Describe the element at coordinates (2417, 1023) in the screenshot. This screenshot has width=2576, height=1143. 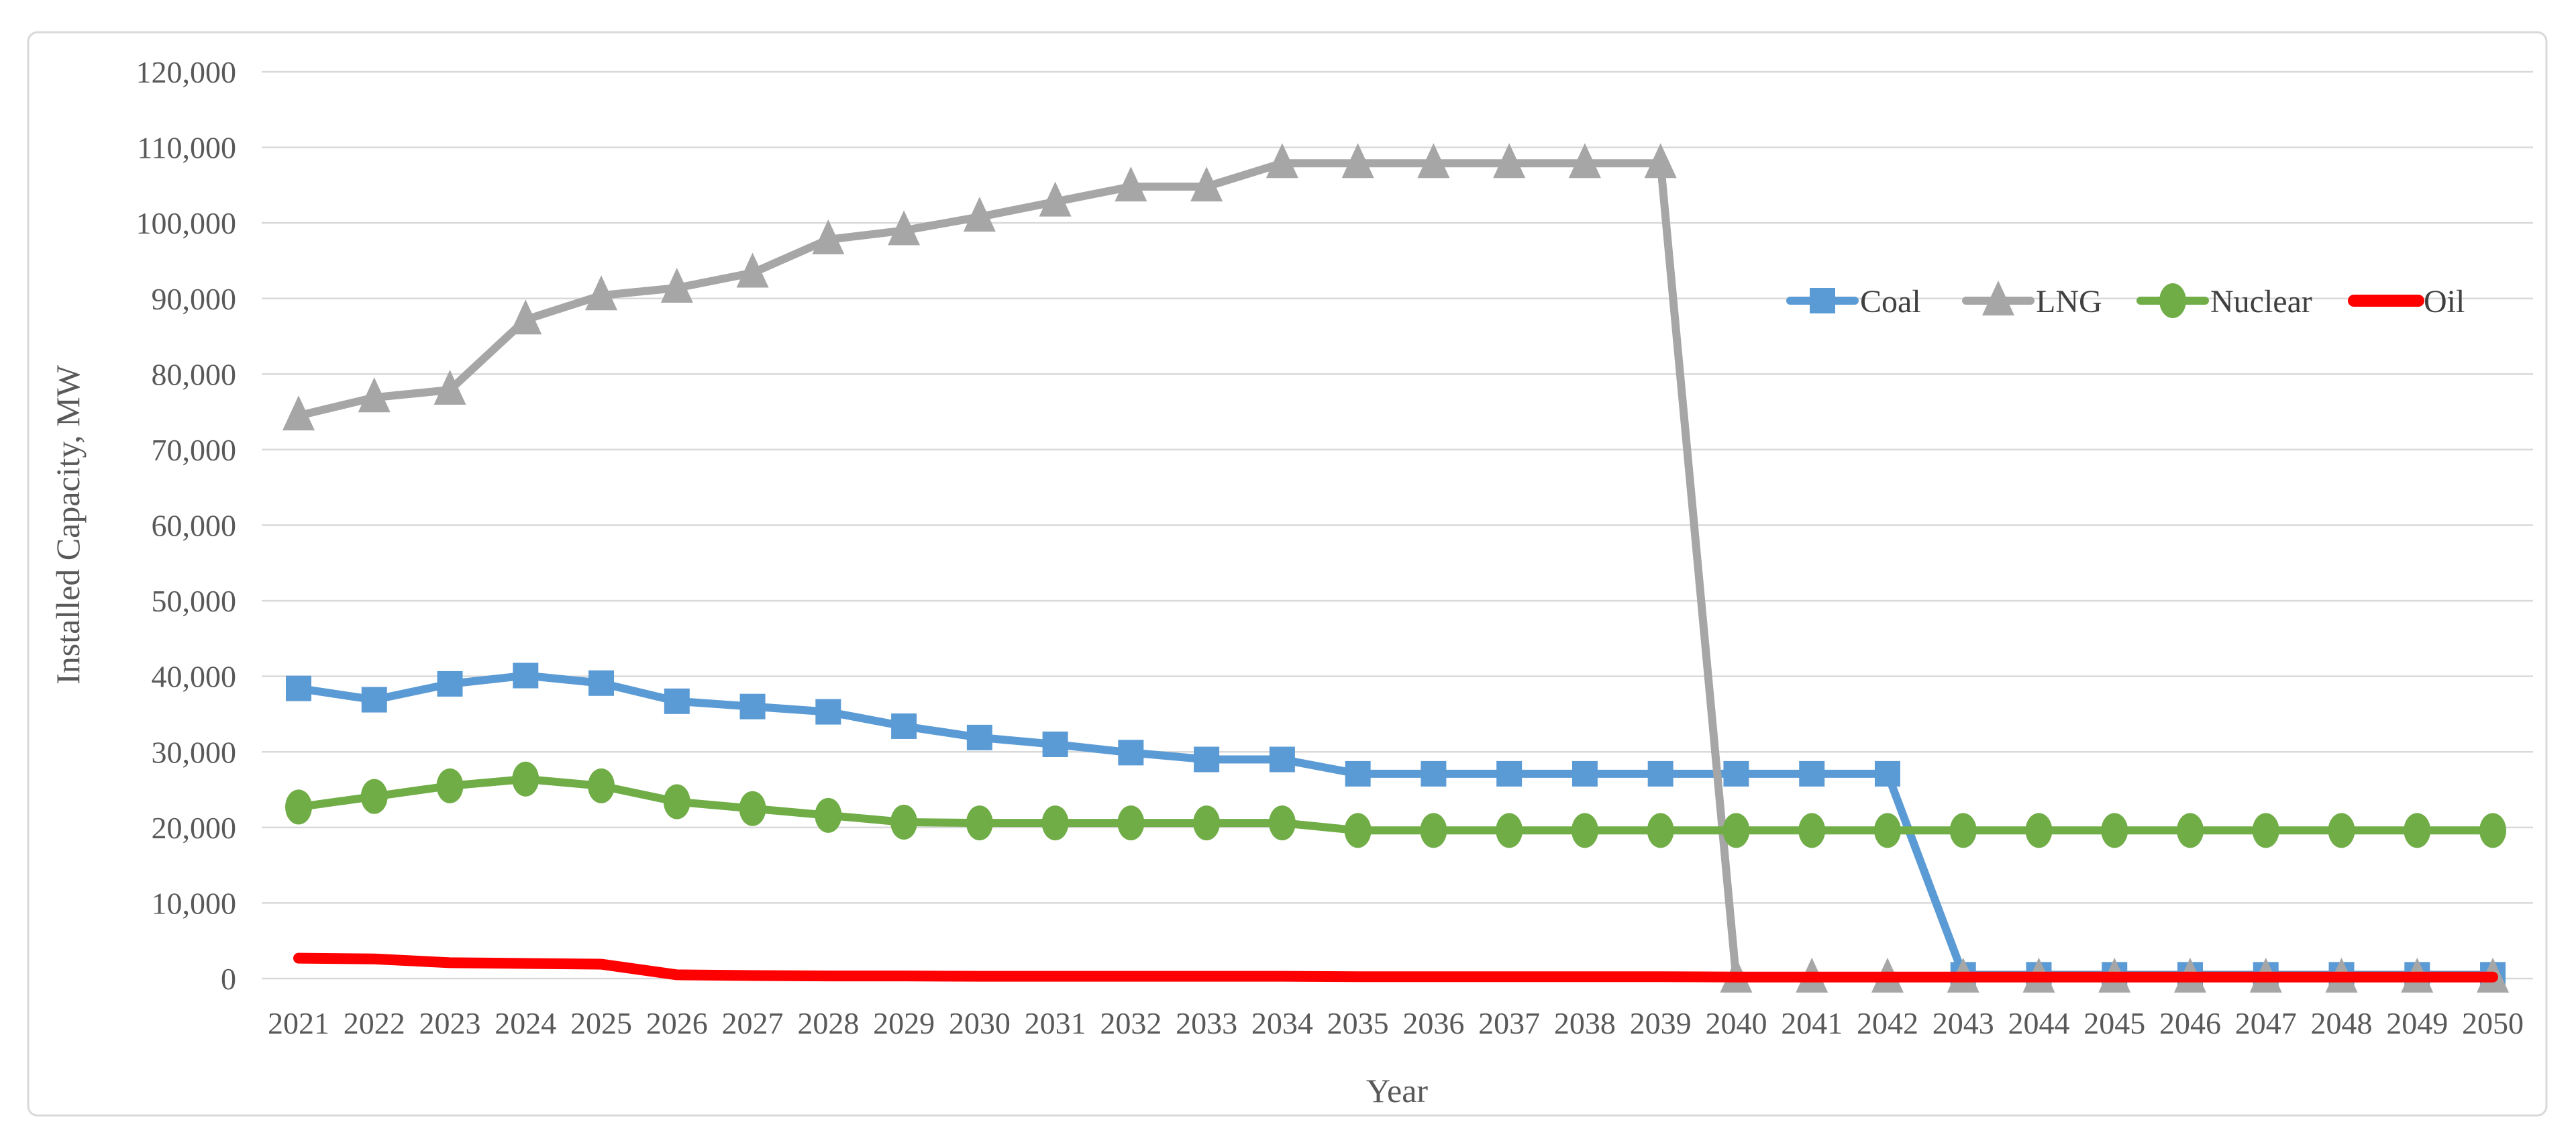
I see `x-tick-label: 2049` at that location.